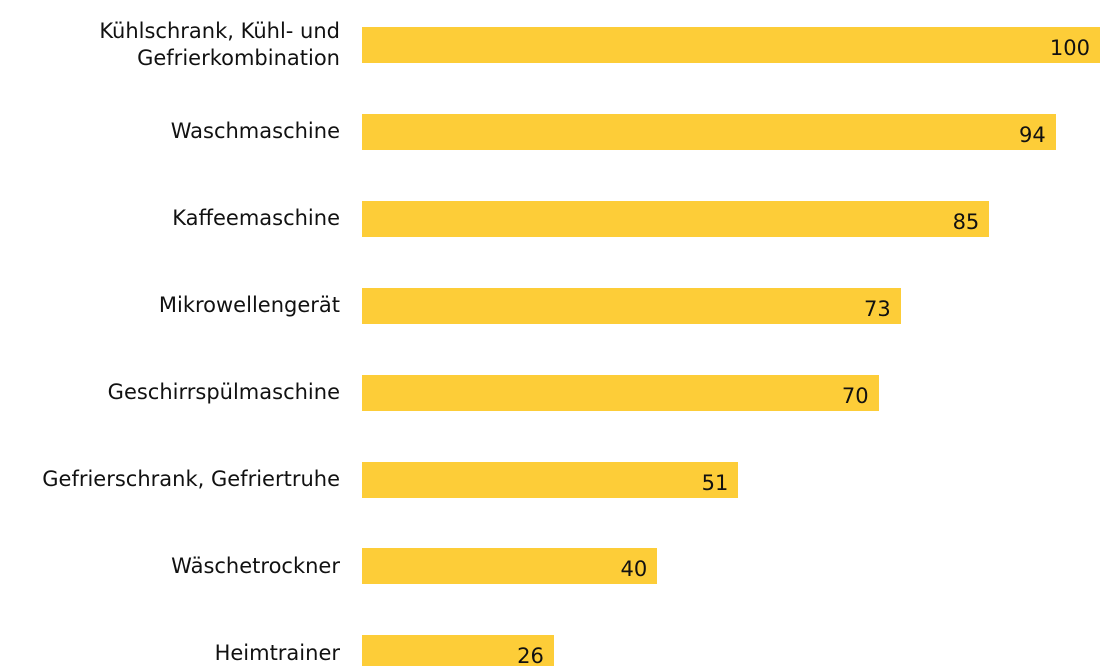 This screenshot has width=1103, height=666. Describe the element at coordinates (1032, 134) in the screenshot. I see `value-label: 94` at that location.